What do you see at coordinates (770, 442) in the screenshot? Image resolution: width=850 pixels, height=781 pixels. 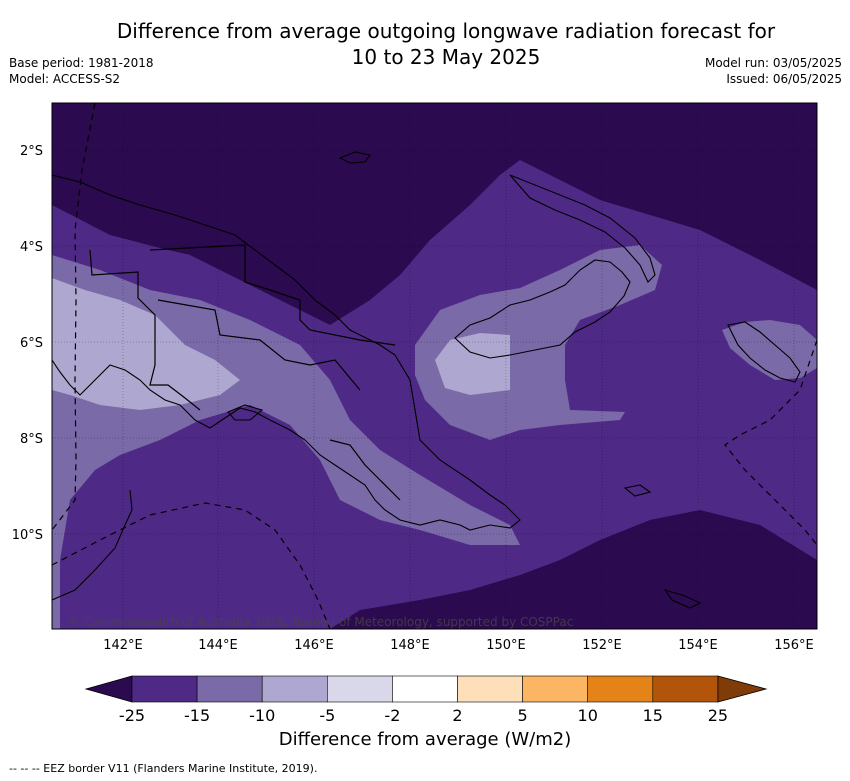 I see `eez-border-east` at bounding box center [770, 442].